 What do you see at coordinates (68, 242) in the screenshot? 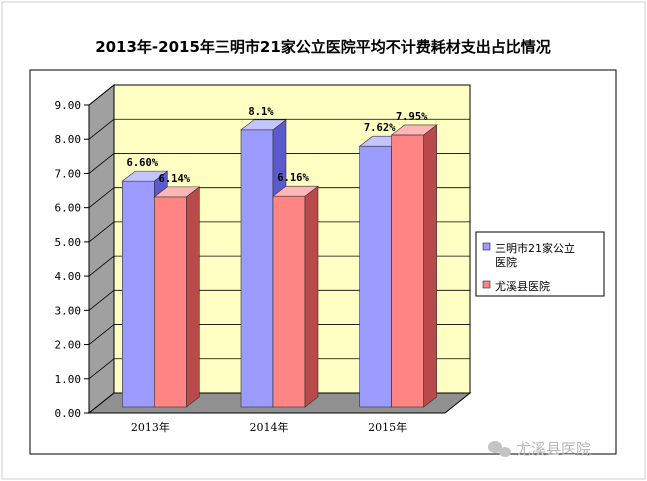
I see `y-tick-label: 5.00` at bounding box center [68, 242].